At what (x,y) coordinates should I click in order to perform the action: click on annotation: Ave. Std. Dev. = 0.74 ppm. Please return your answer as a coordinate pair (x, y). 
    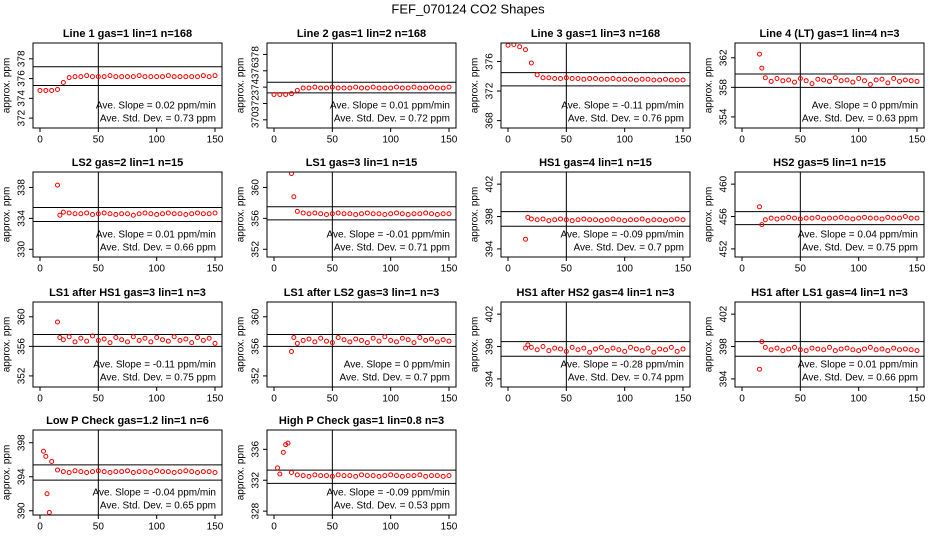
    Looking at the image, I should click on (626, 378).